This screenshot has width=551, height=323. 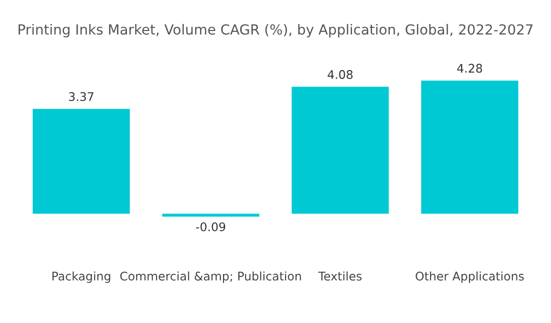 What do you see at coordinates (210, 277) in the screenshot?
I see `x-tick-label: Commercial &amp; Publication` at bounding box center [210, 277].